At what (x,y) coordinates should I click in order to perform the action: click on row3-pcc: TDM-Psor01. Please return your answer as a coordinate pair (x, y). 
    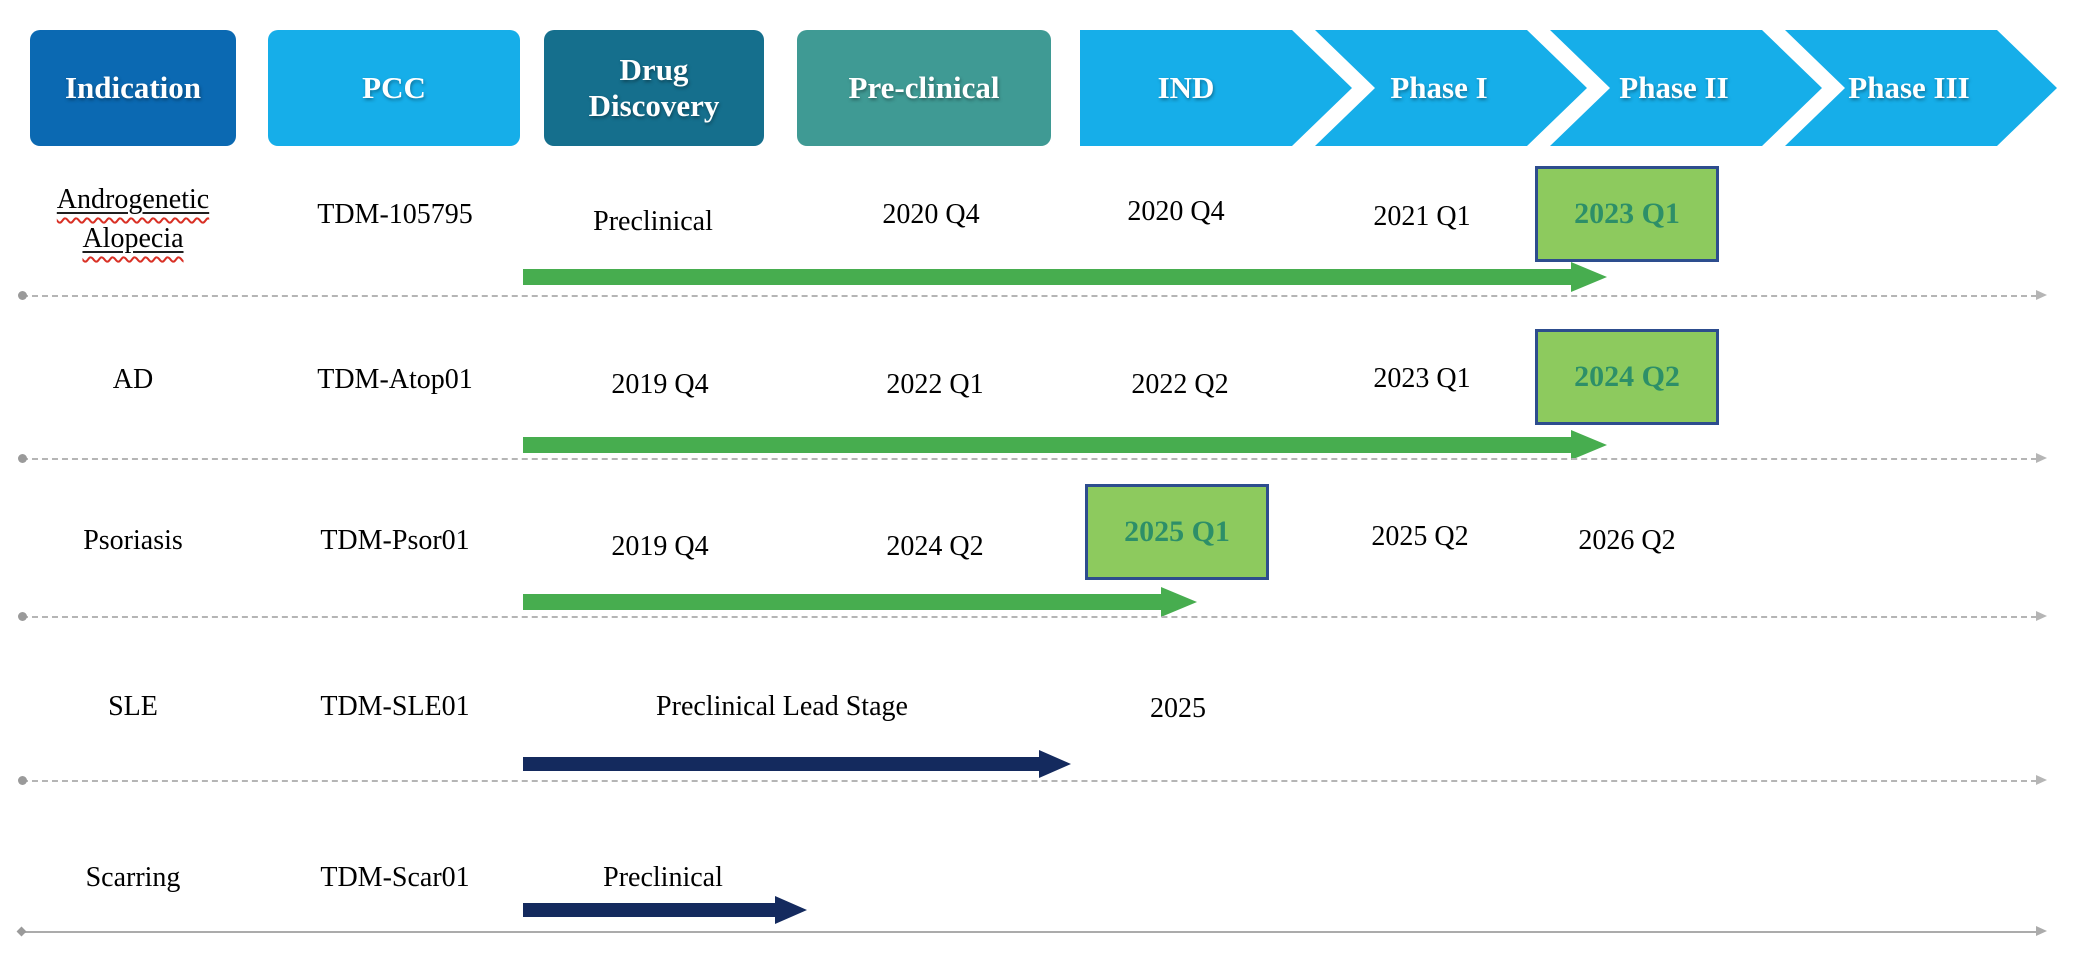
    Looking at the image, I should click on (395, 540).